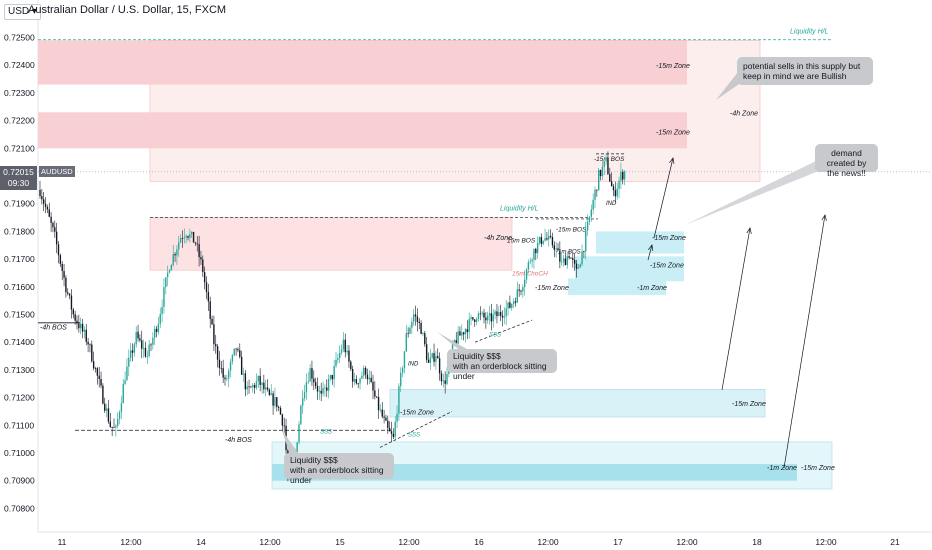 Image resolution: width=932 pixels, height=550 pixels. I want to click on y-tick-label: 0.71400, so click(19, 342).